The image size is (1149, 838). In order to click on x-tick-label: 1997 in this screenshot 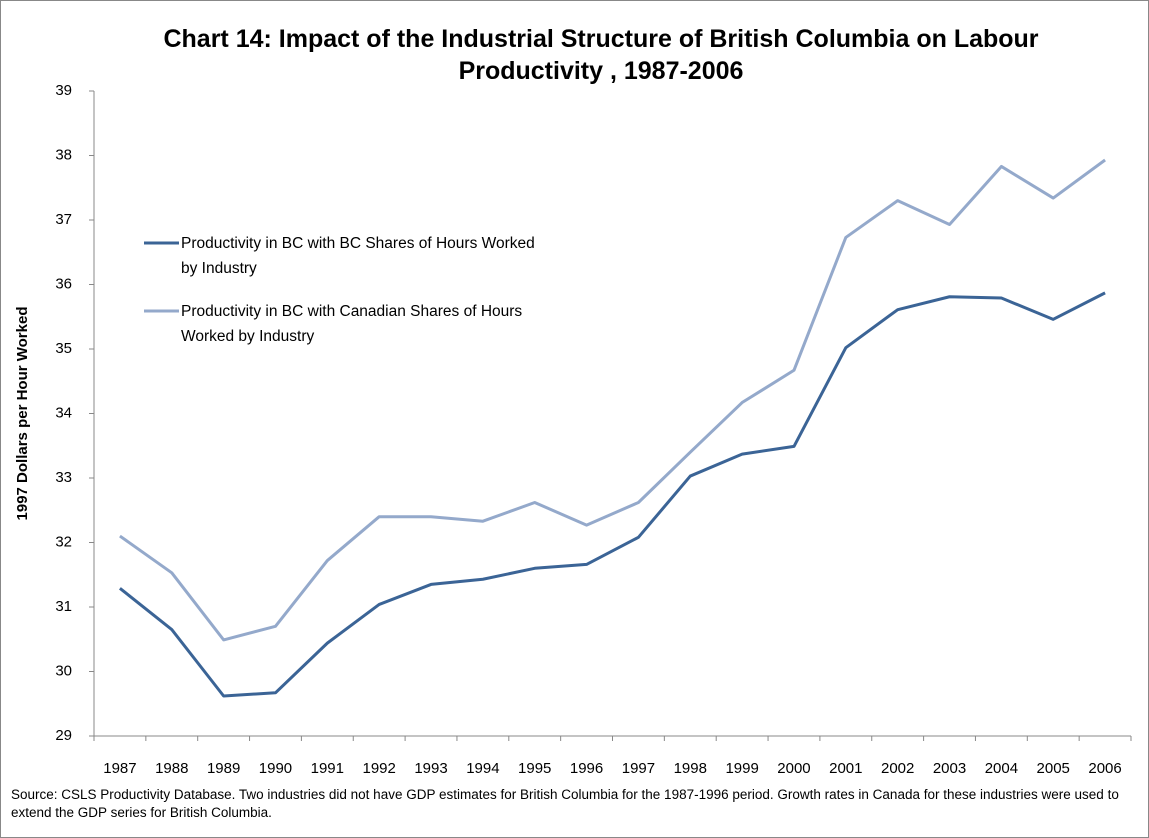, I will do `click(638, 768)`.